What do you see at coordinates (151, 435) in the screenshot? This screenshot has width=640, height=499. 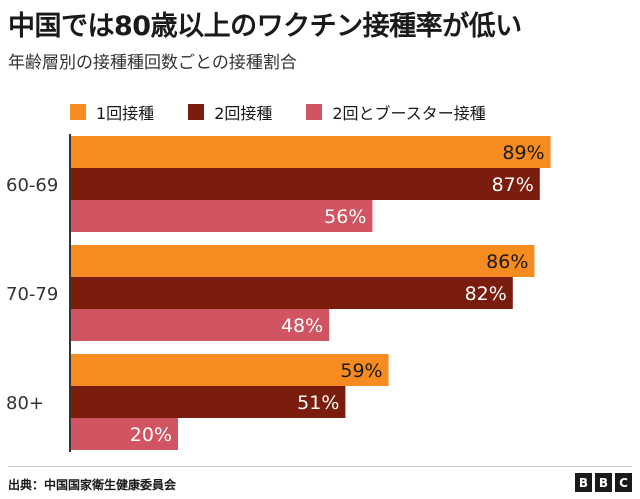 I see `data-label-80+-series-3: 20%` at bounding box center [151, 435].